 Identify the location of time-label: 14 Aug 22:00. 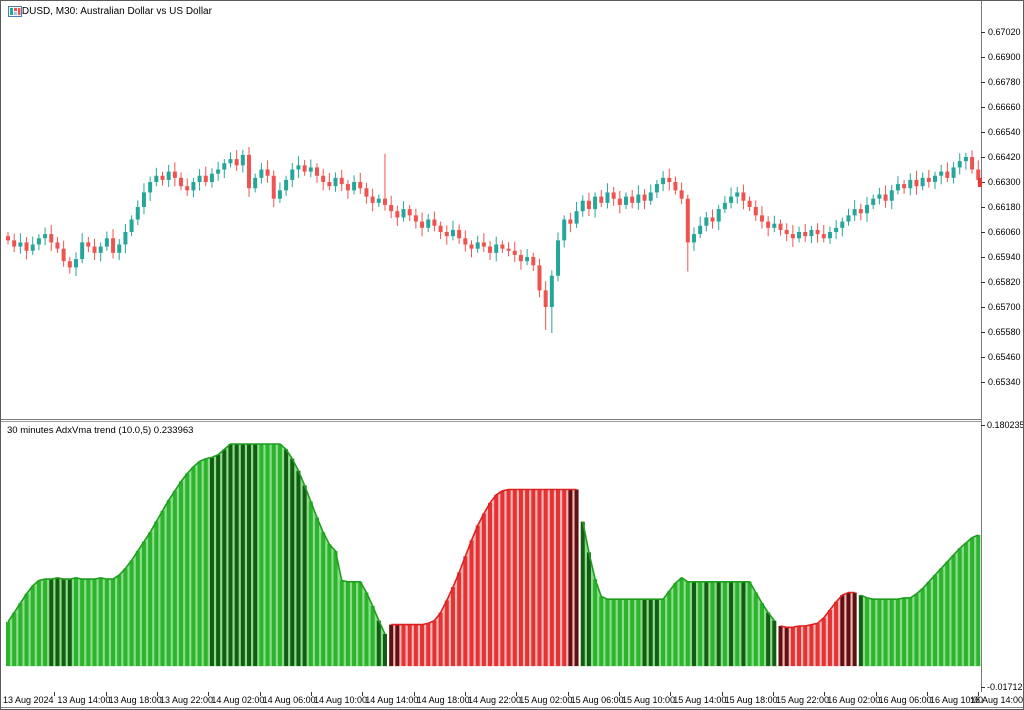
(494, 700).